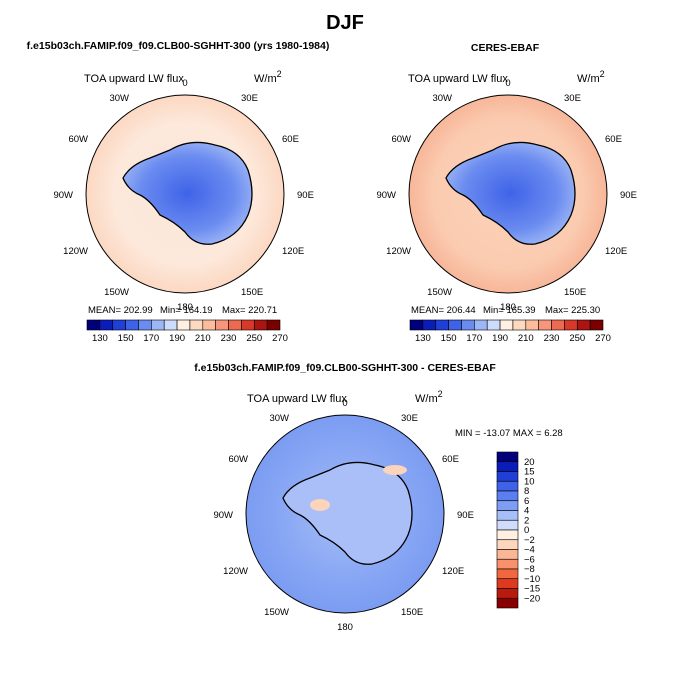 The height and width of the screenshot is (691, 691). Describe the element at coordinates (529, 569) in the screenshot. I see `colorbar-tick-label: −8` at that location.